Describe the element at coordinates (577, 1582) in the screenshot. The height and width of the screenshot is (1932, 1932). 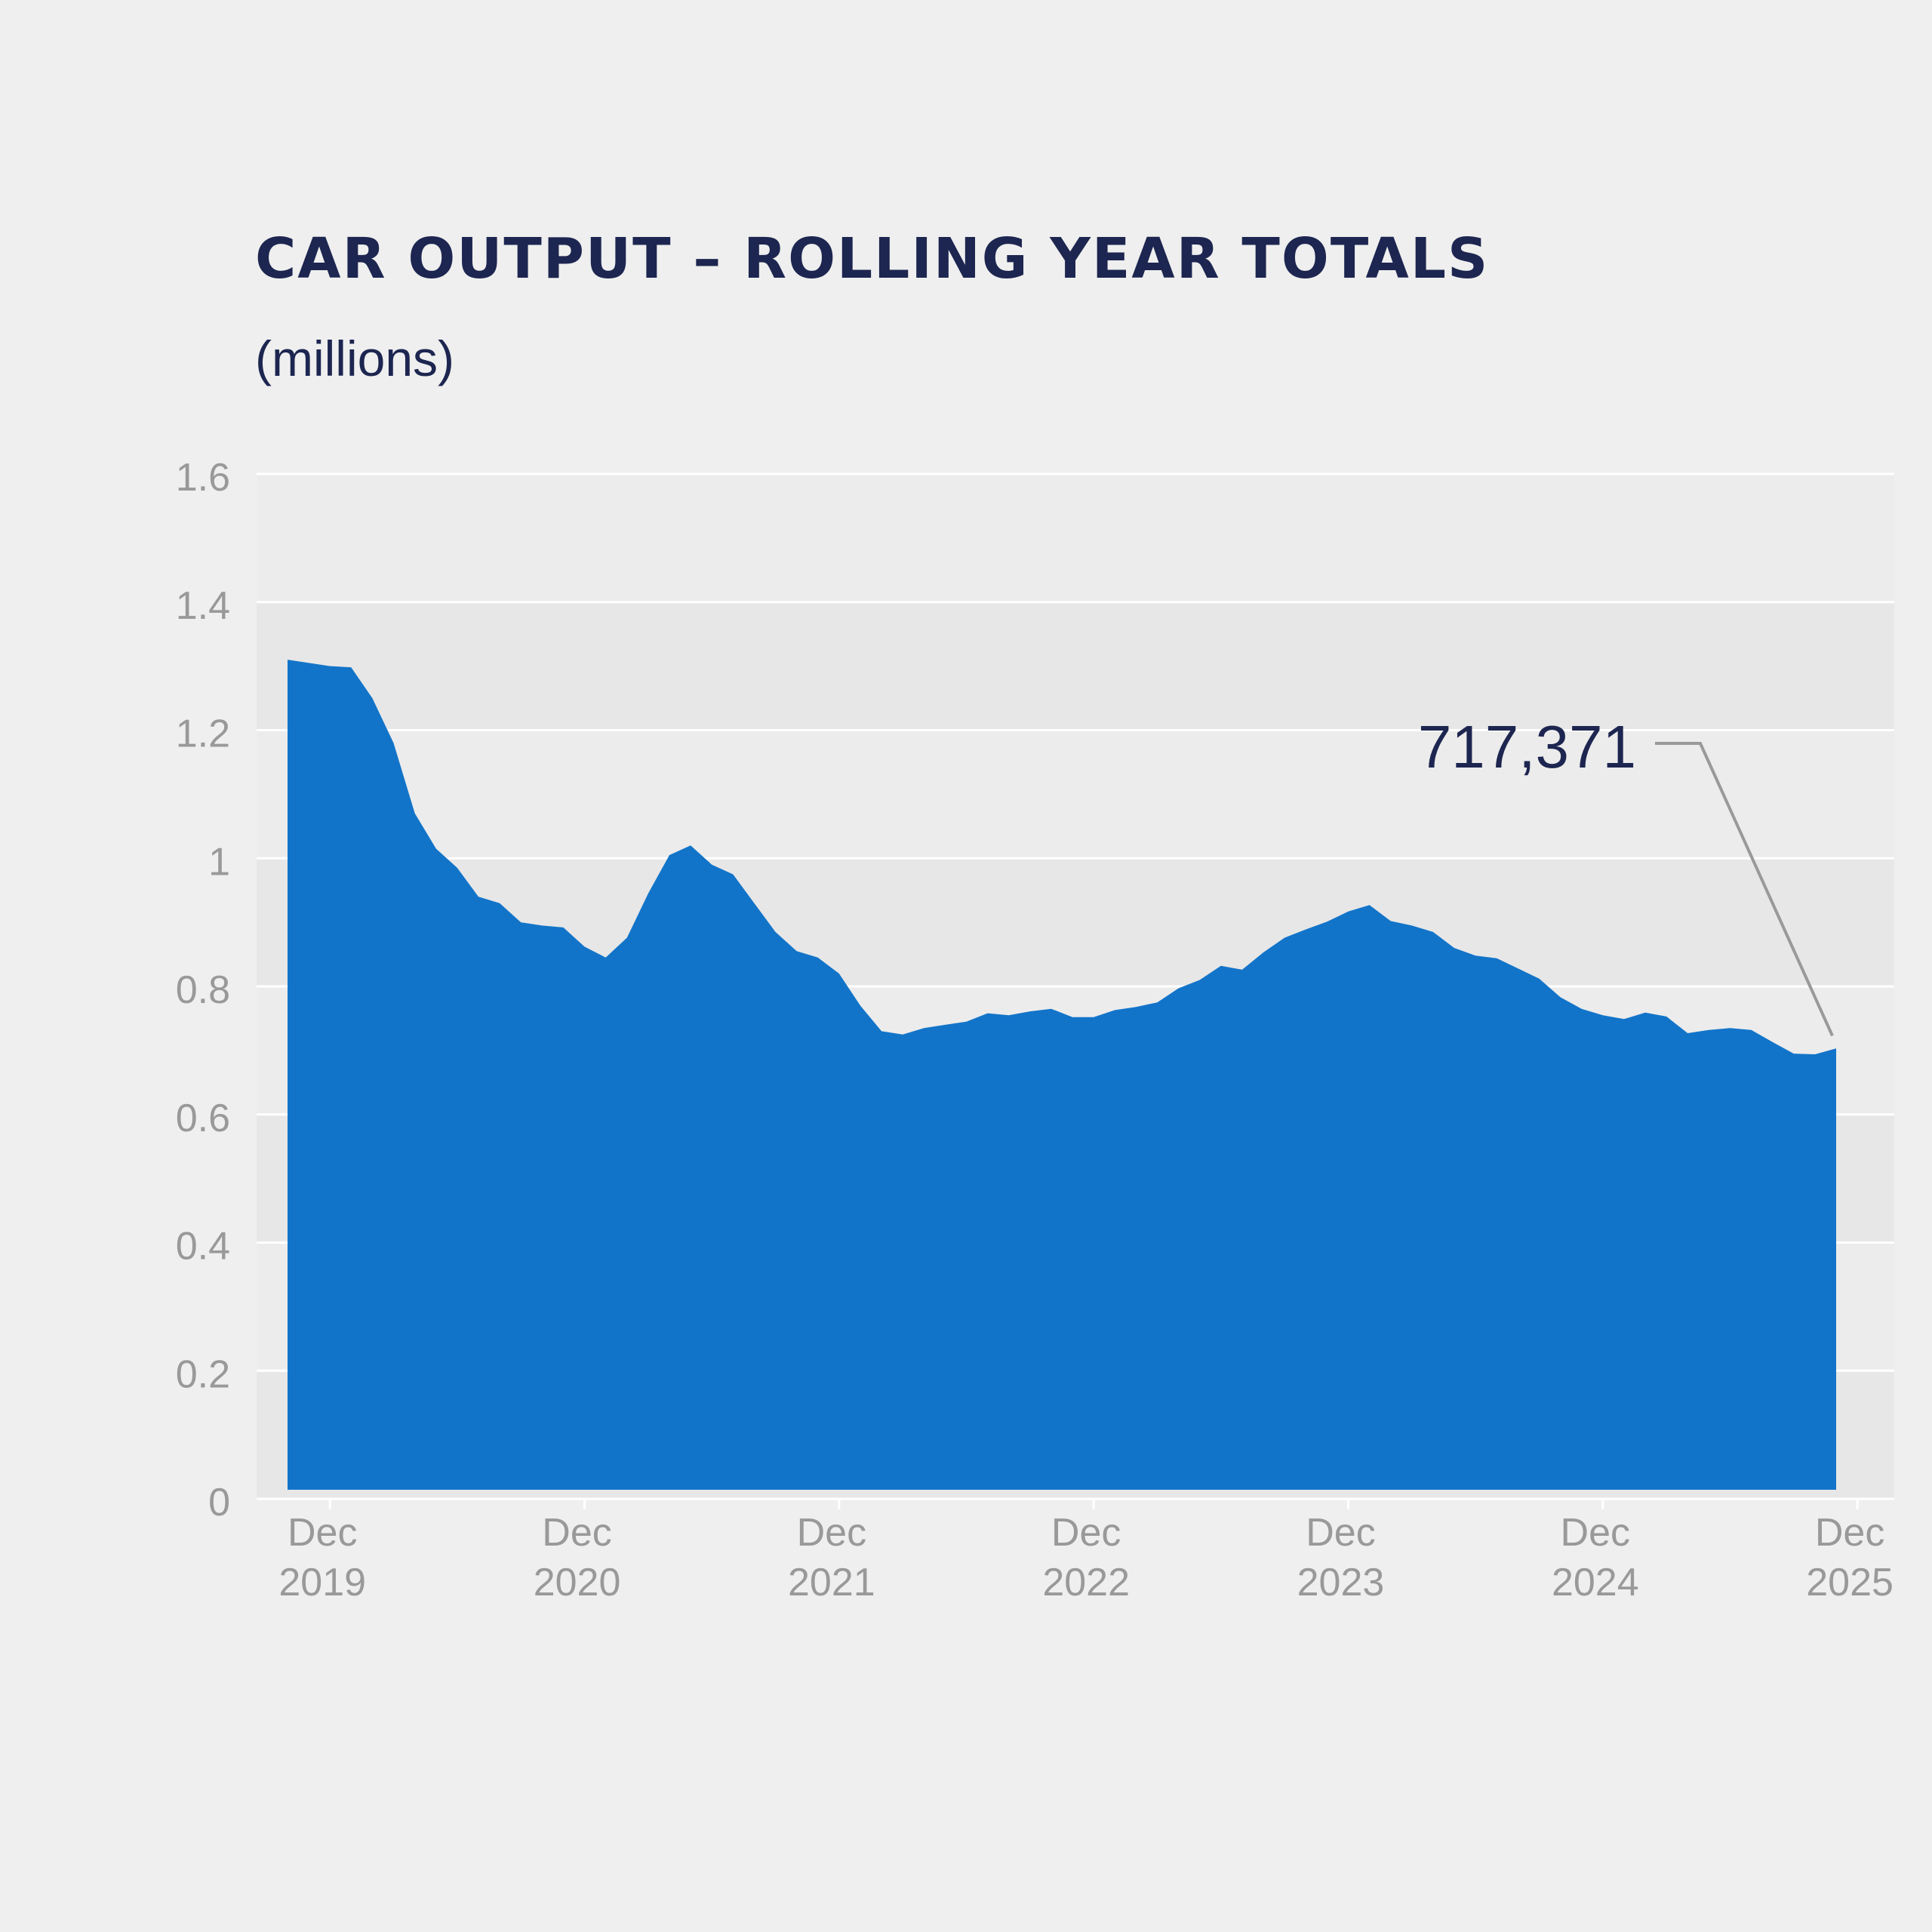
I see `x-tick-label-year: 2020` at that location.